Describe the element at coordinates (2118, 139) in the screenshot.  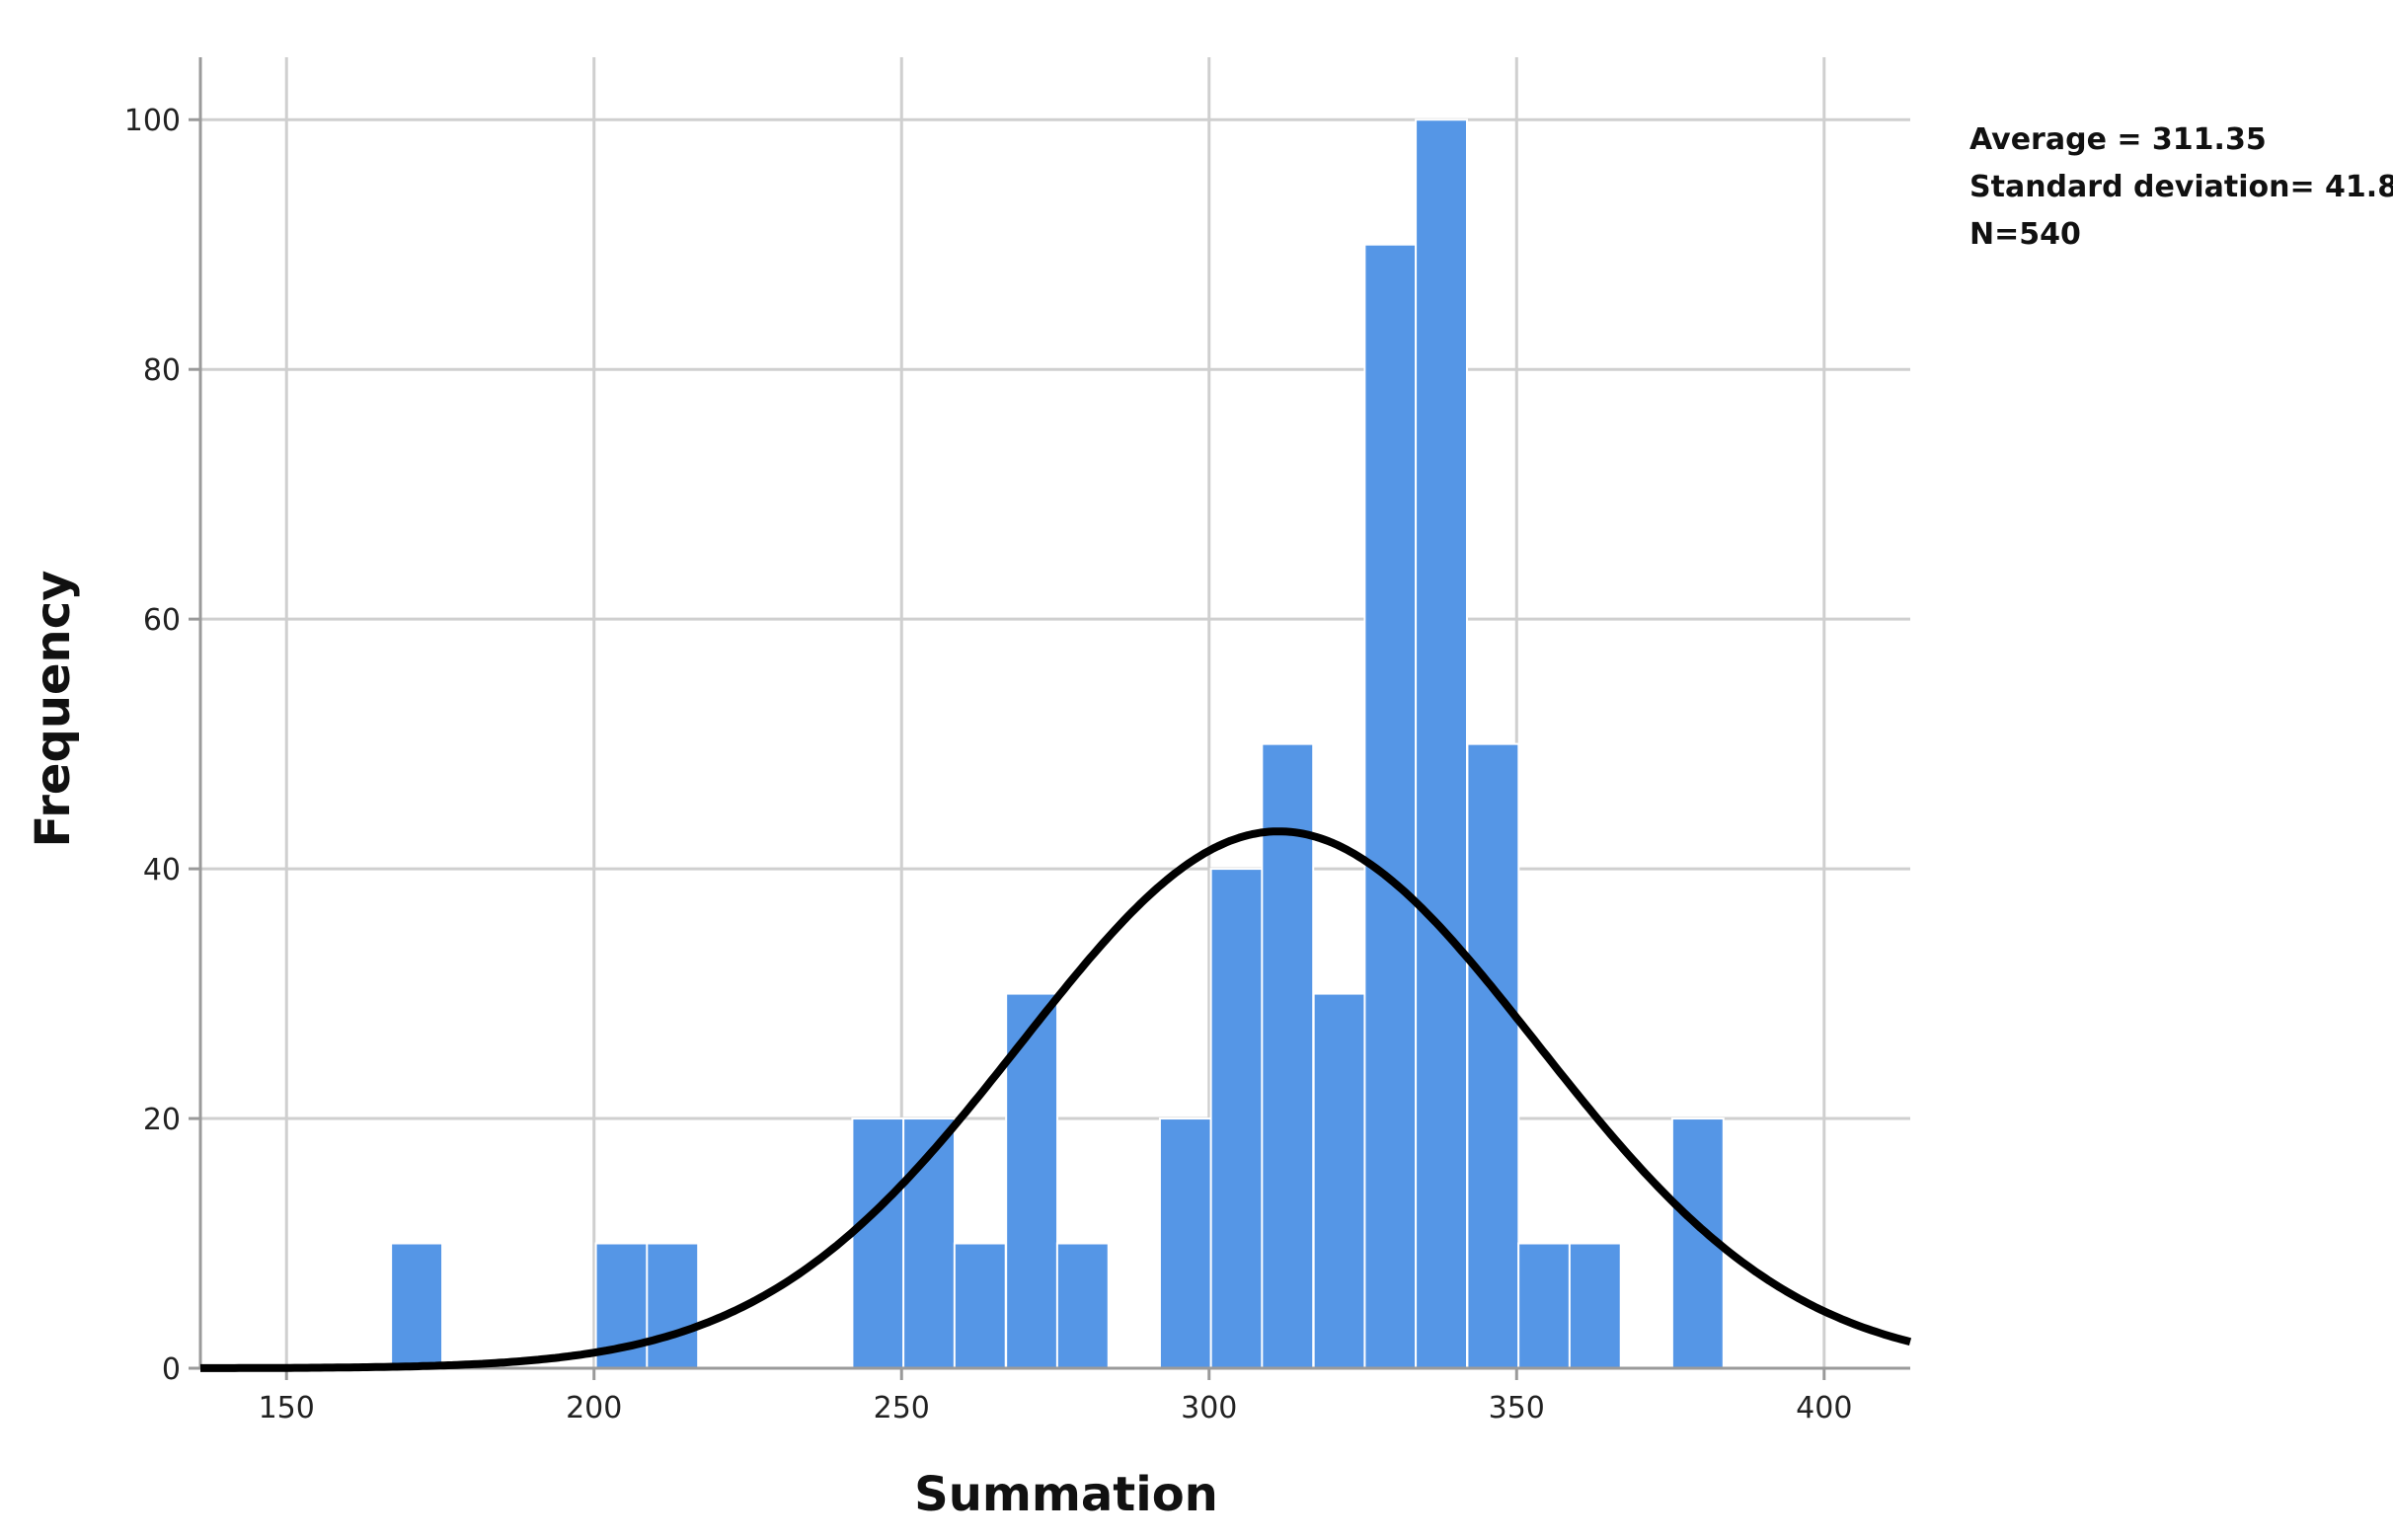
I see `average-stat: Average = 311.35` at that location.